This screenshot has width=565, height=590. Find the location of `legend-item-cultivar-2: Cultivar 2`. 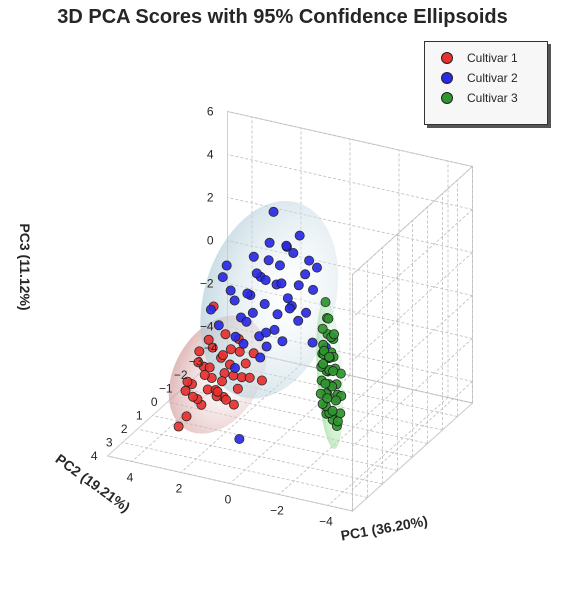

legend-item-cultivar-2: Cultivar 2 is located at coordinates (486, 78).